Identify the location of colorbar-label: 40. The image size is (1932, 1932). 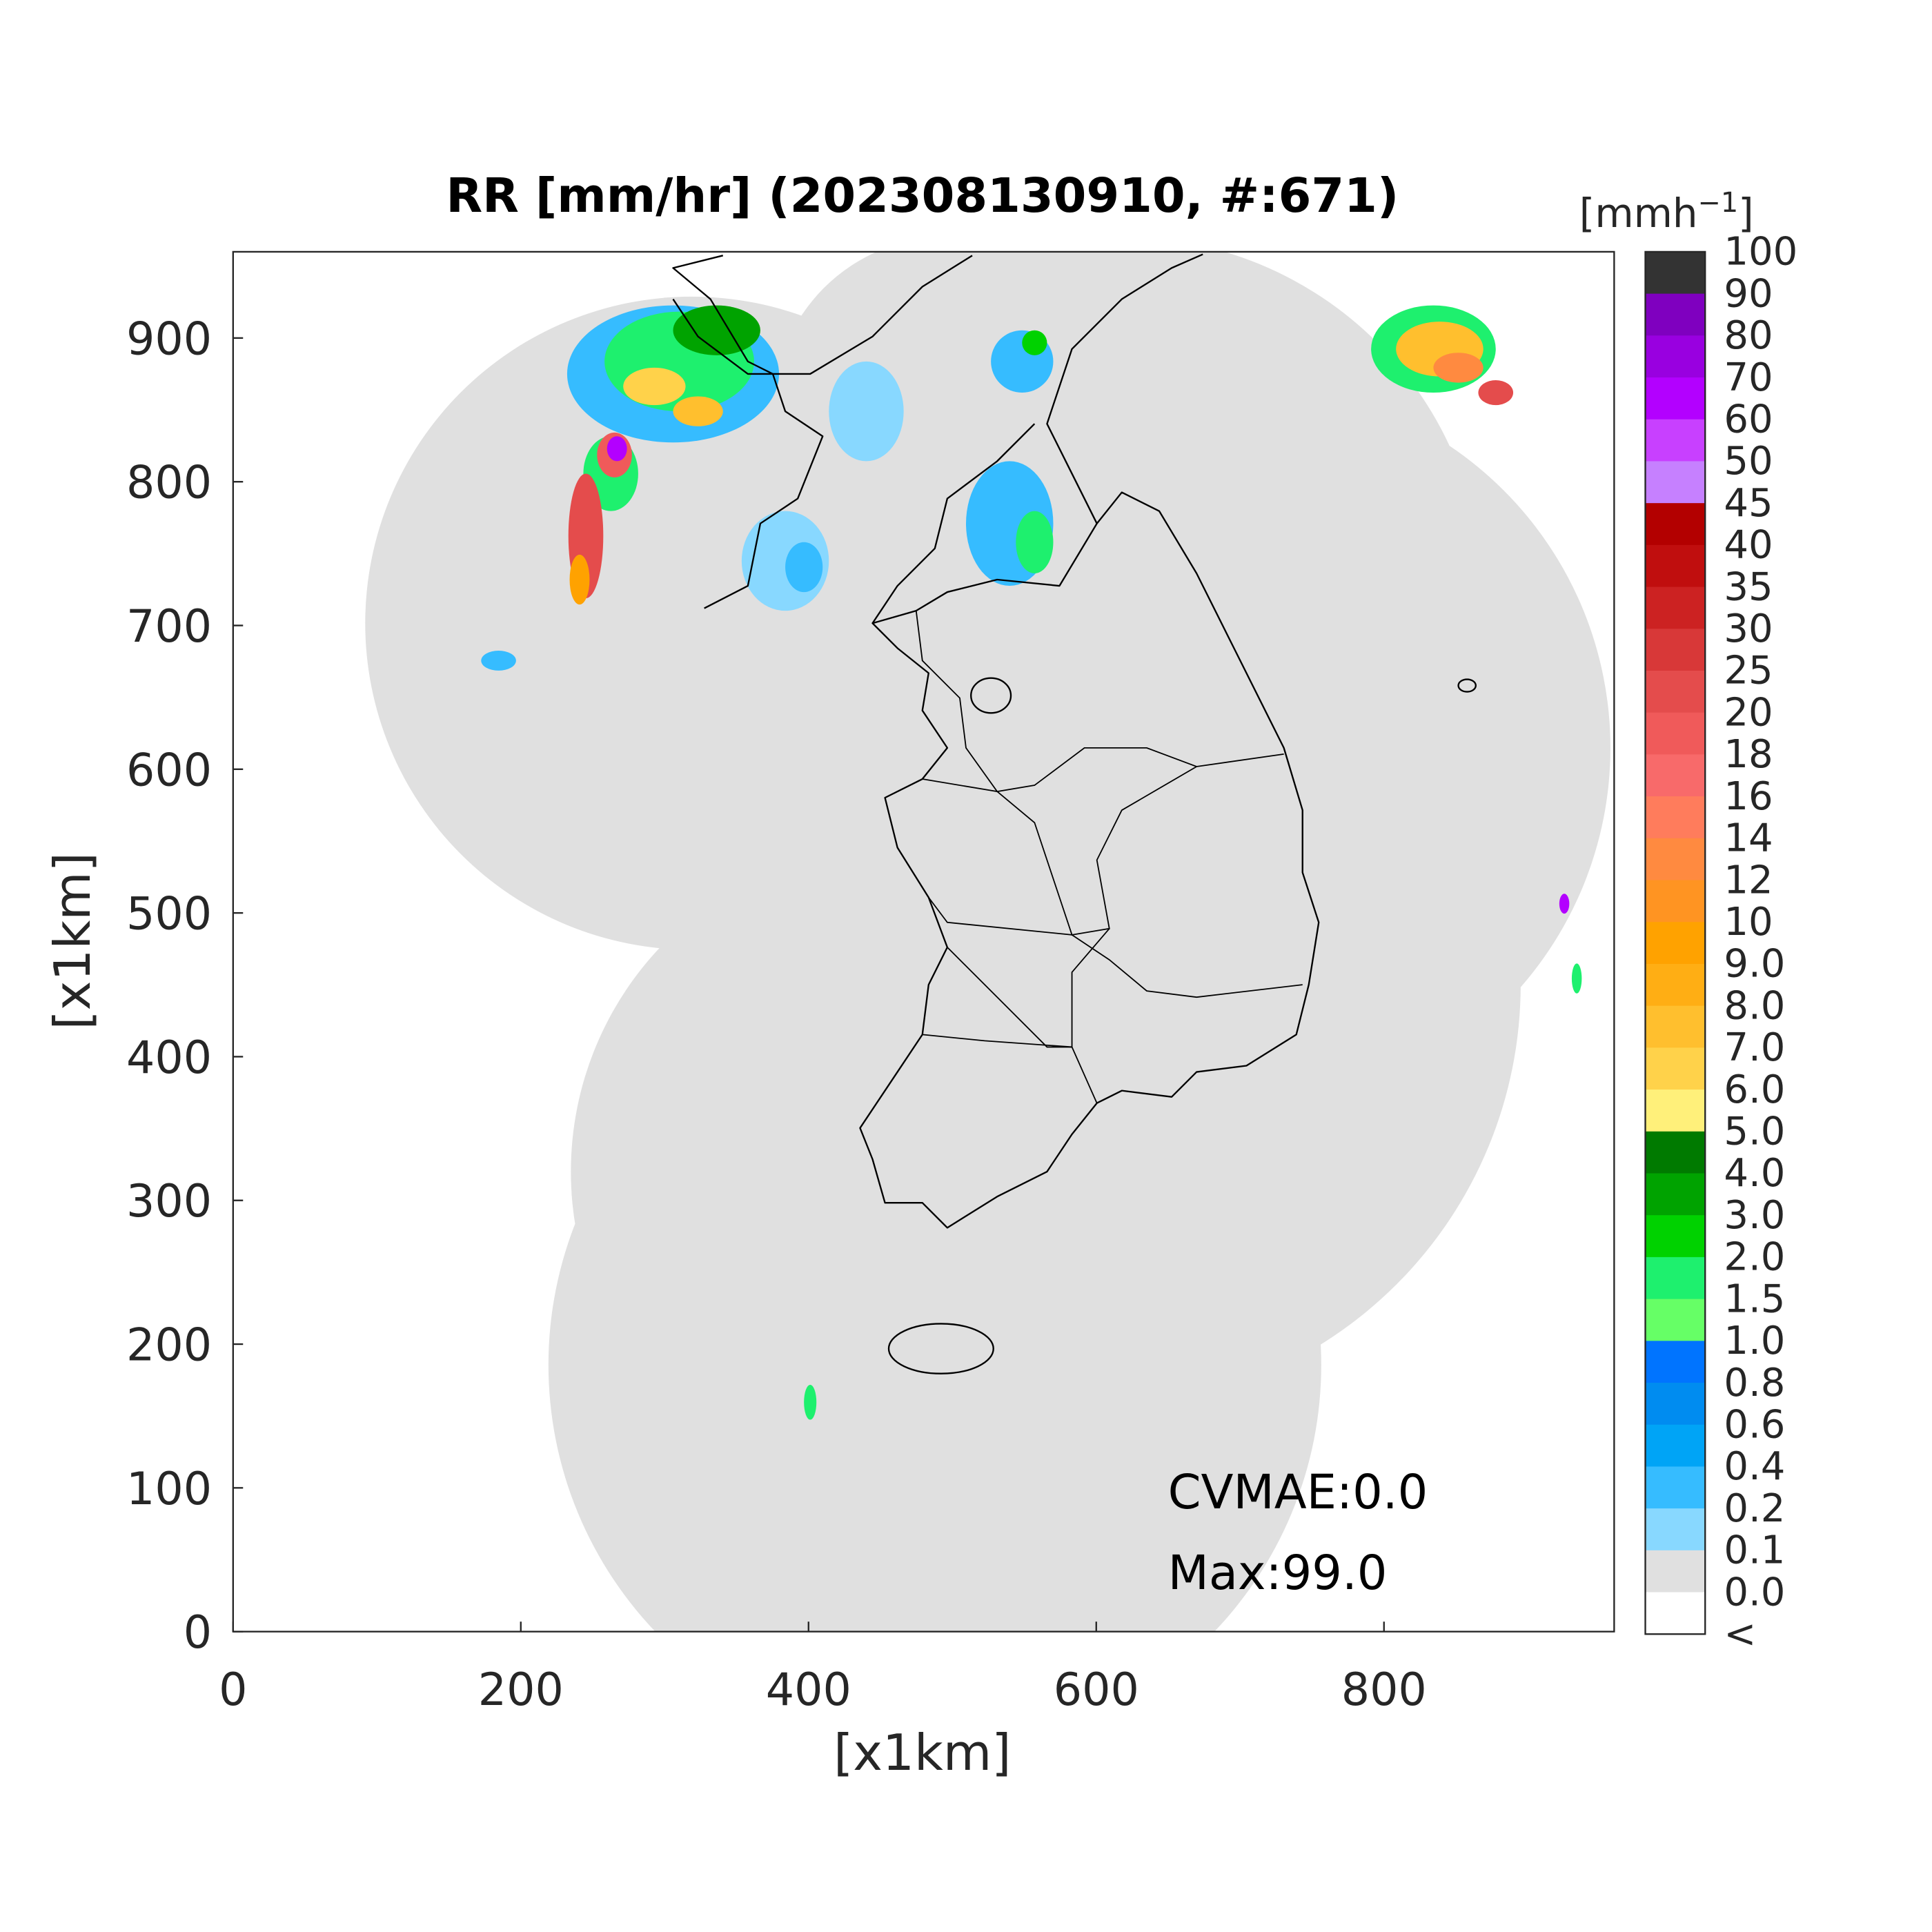
(1748, 545).